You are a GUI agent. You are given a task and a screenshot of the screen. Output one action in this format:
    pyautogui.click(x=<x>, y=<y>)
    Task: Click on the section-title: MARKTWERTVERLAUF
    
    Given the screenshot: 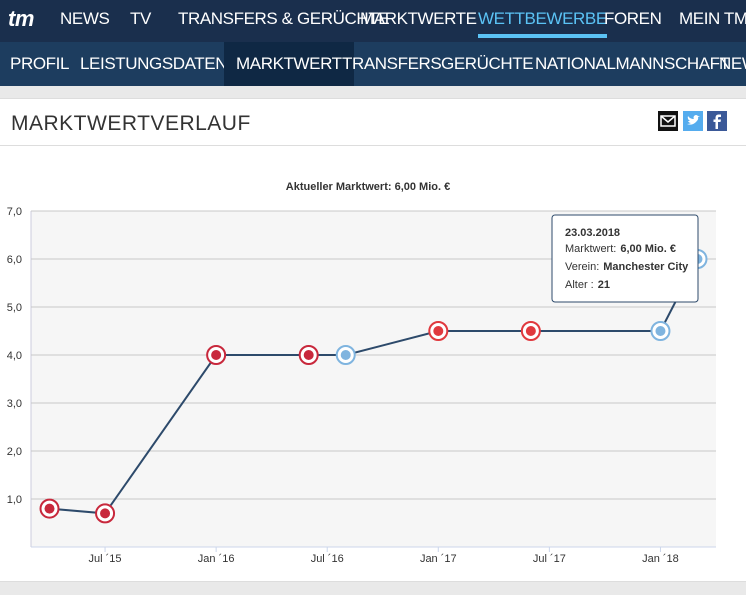 What is the action you would take?
    pyautogui.click(x=131, y=123)
    